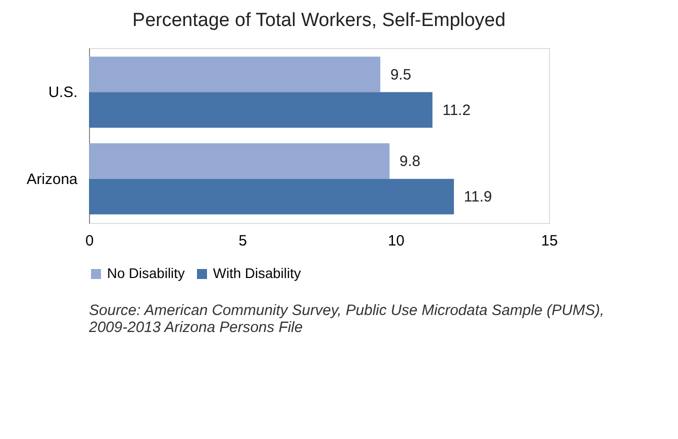 The width and height of the screenshot is (678, 439). I want to click on chart-title: Percentage of Total Workers, Self-Employed, so click(319, 20).